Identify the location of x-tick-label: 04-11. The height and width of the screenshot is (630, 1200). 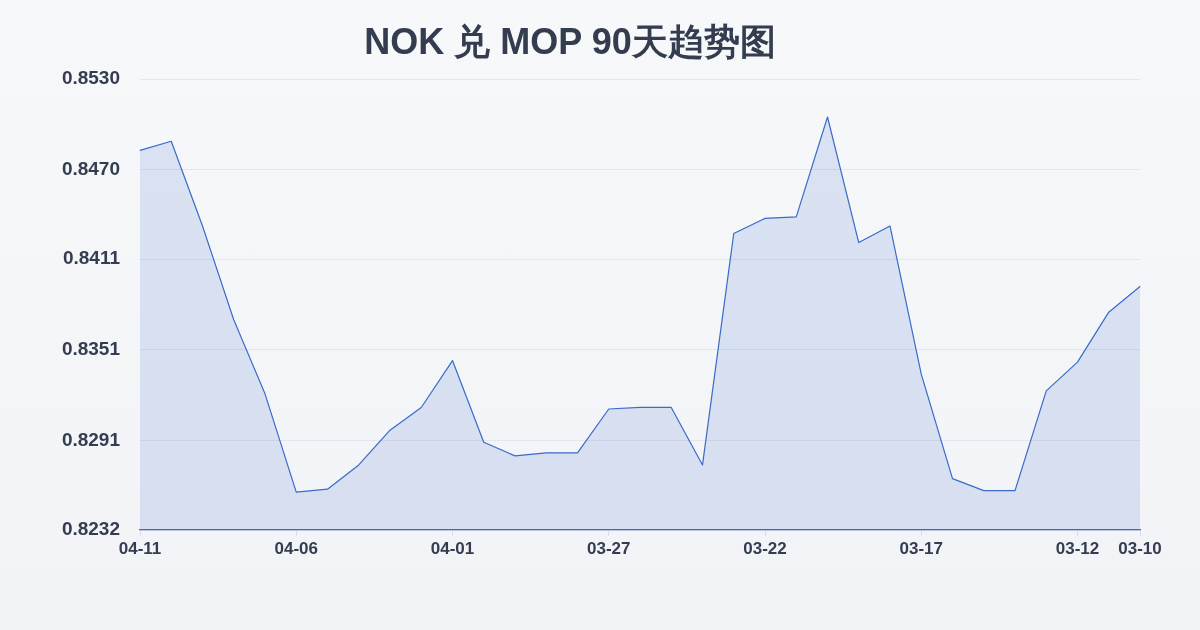
(140, 548).